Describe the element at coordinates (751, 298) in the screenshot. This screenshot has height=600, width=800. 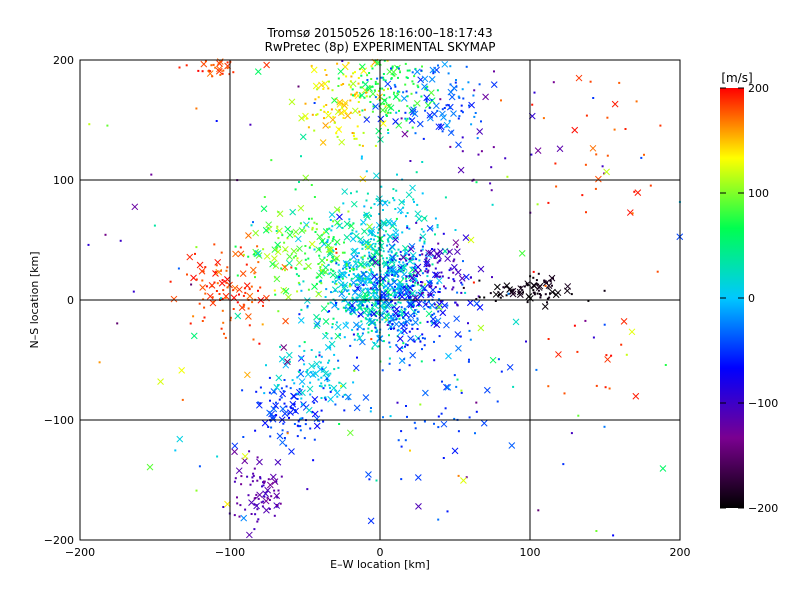
I see `colorbar-tick-label: 0` at that location.